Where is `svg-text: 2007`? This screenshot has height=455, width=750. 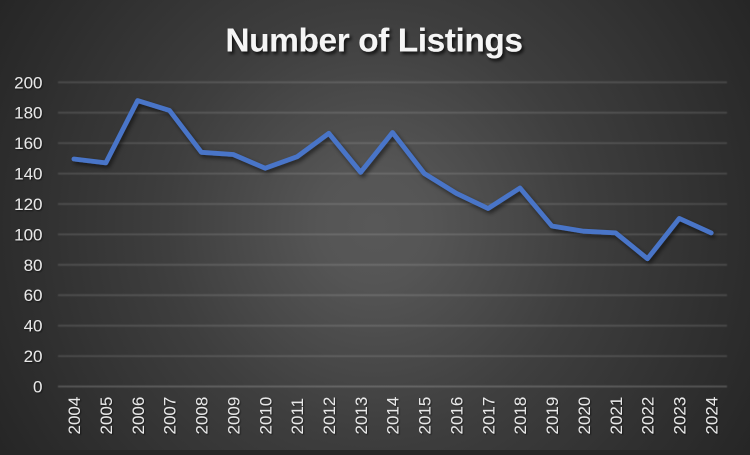 svg-text: 2007 is located at coordinates (170, 416).